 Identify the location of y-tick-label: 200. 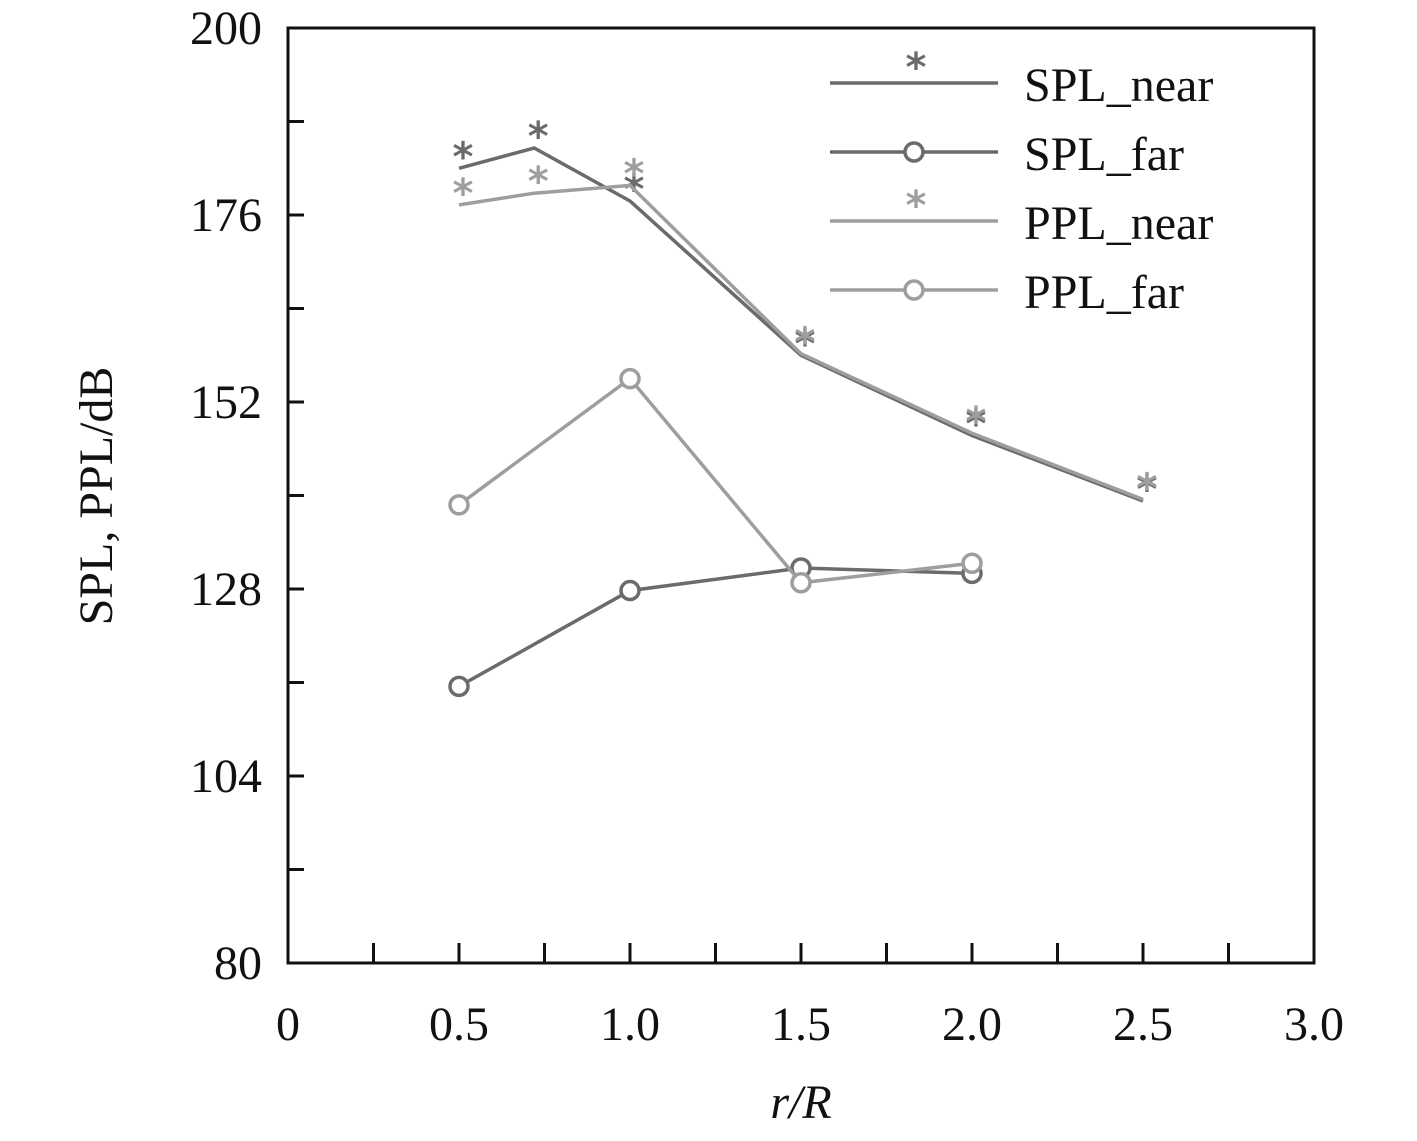
(226, 28).